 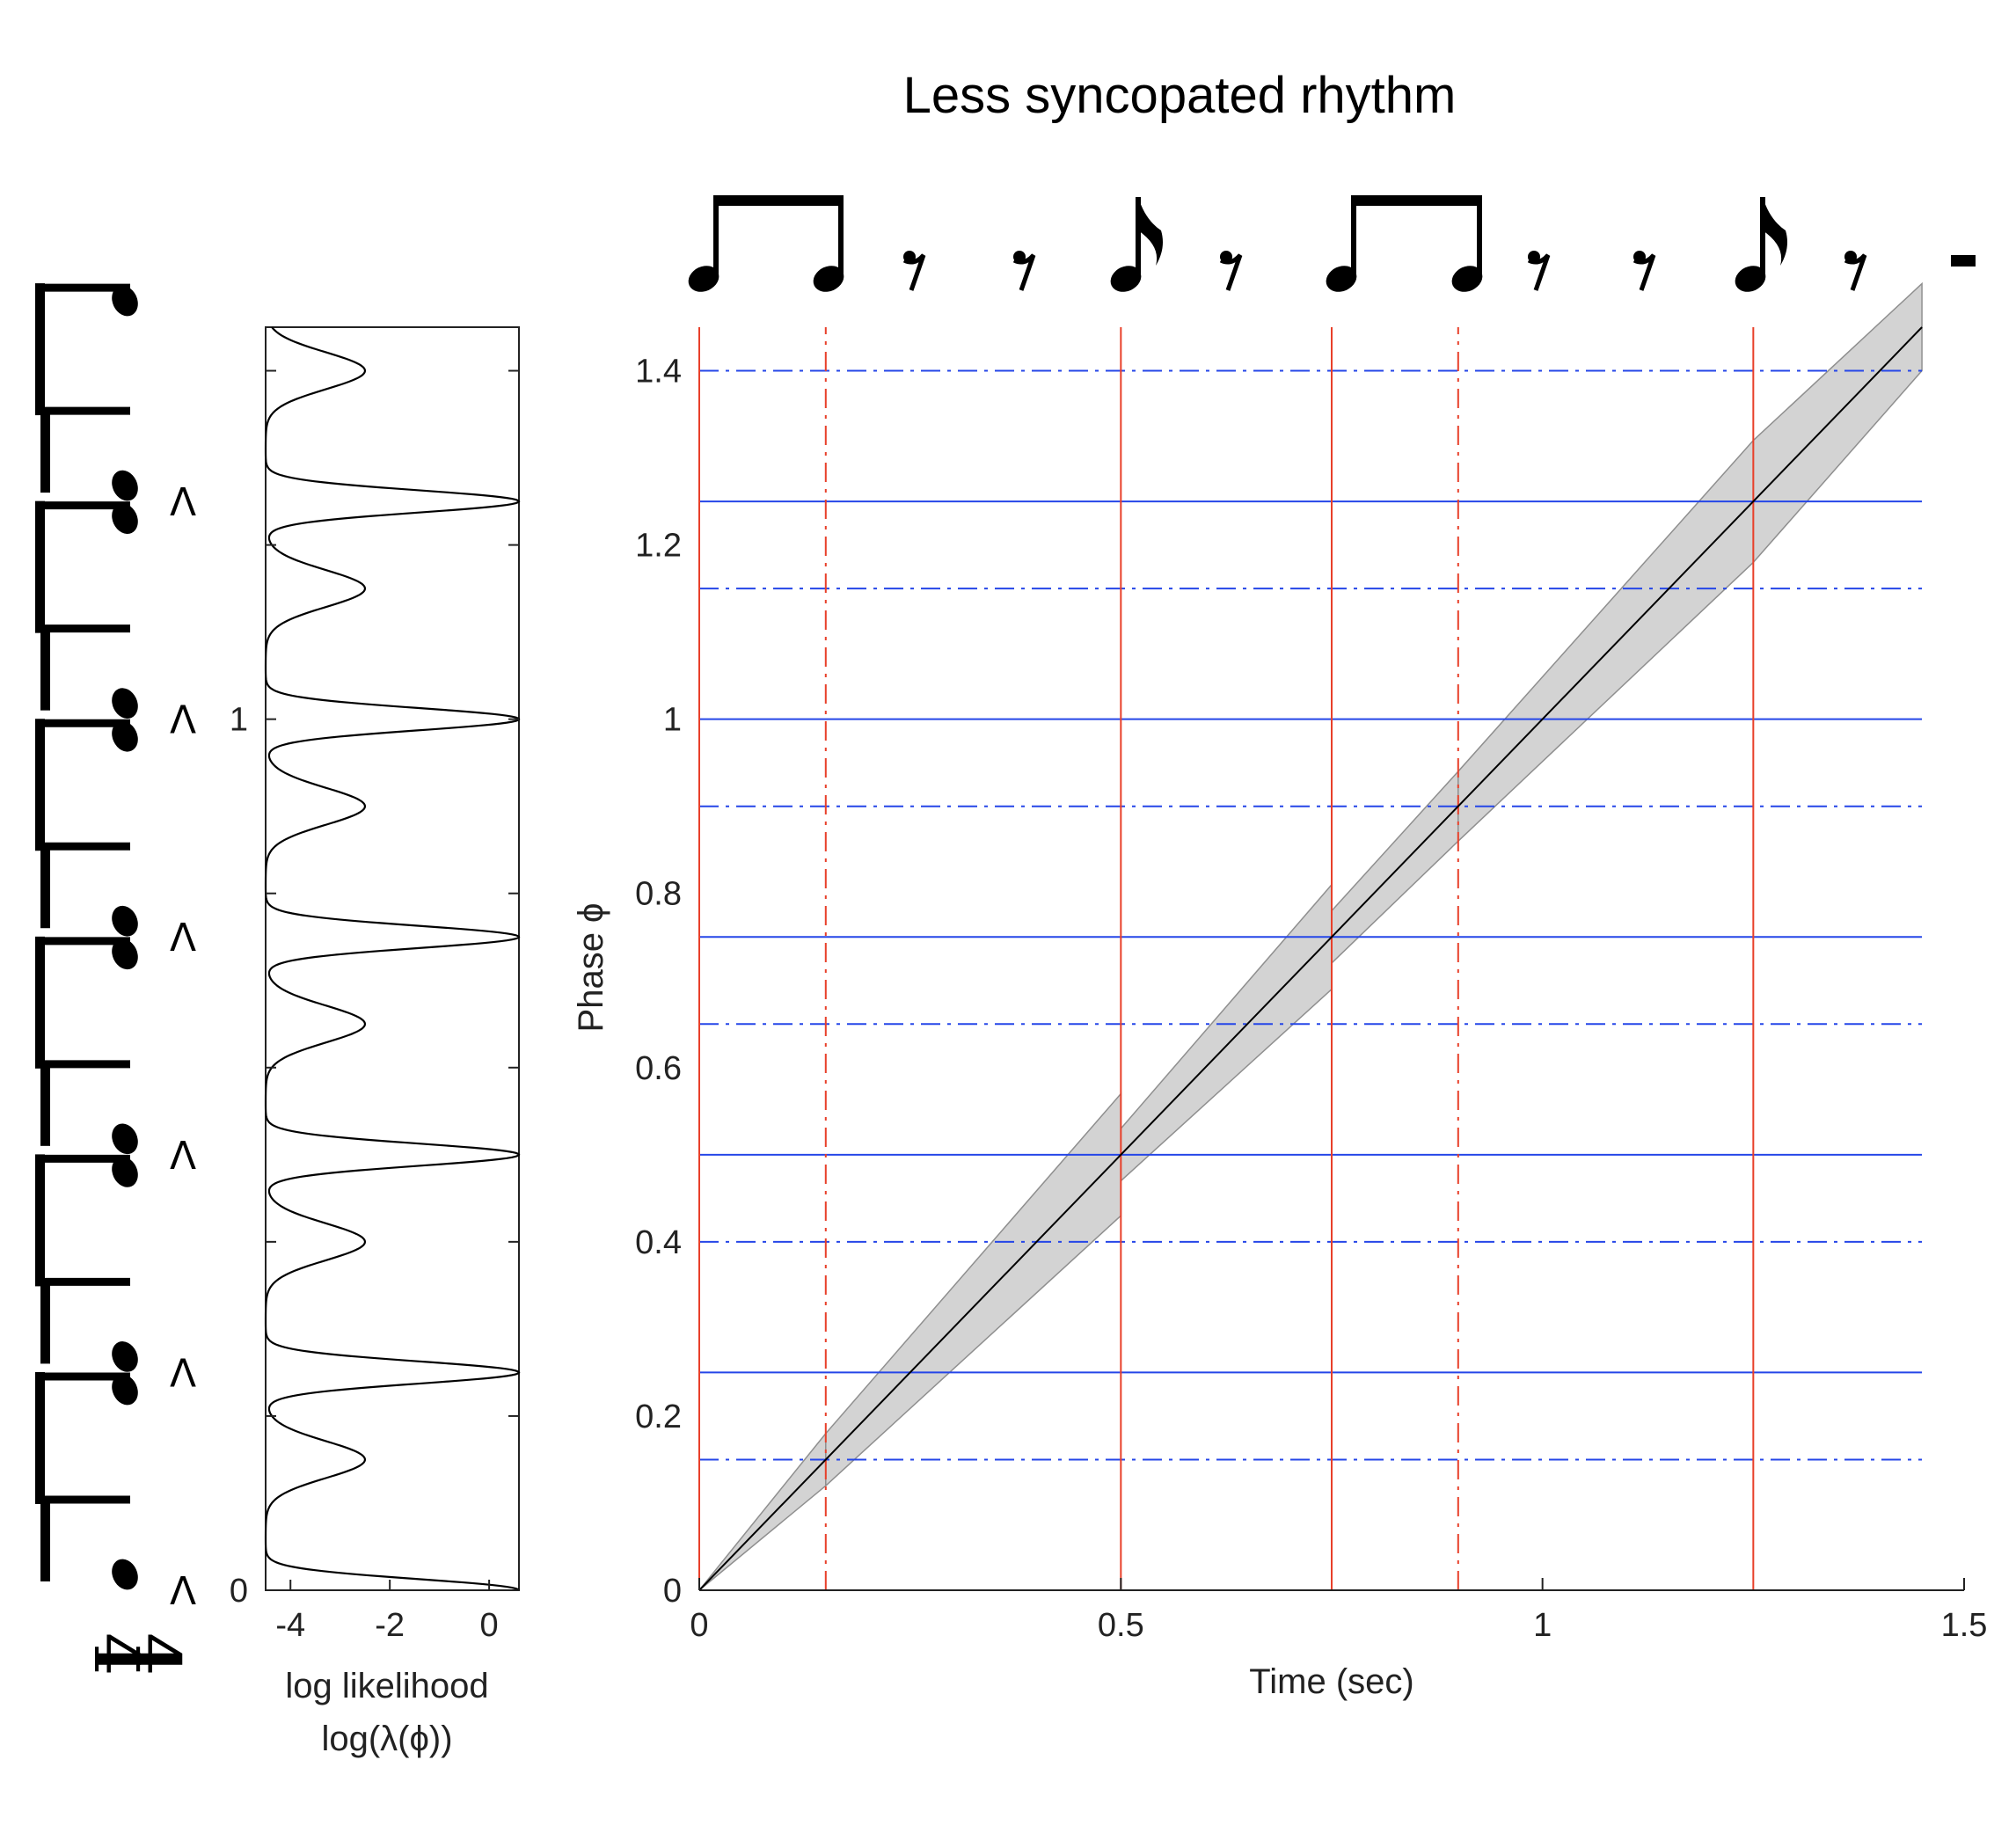 What do you see at coordinates (1180, 95) in the screenshot?
I see `chart-title: Less syncopated rhythm` at bounding box center [1180, 95].